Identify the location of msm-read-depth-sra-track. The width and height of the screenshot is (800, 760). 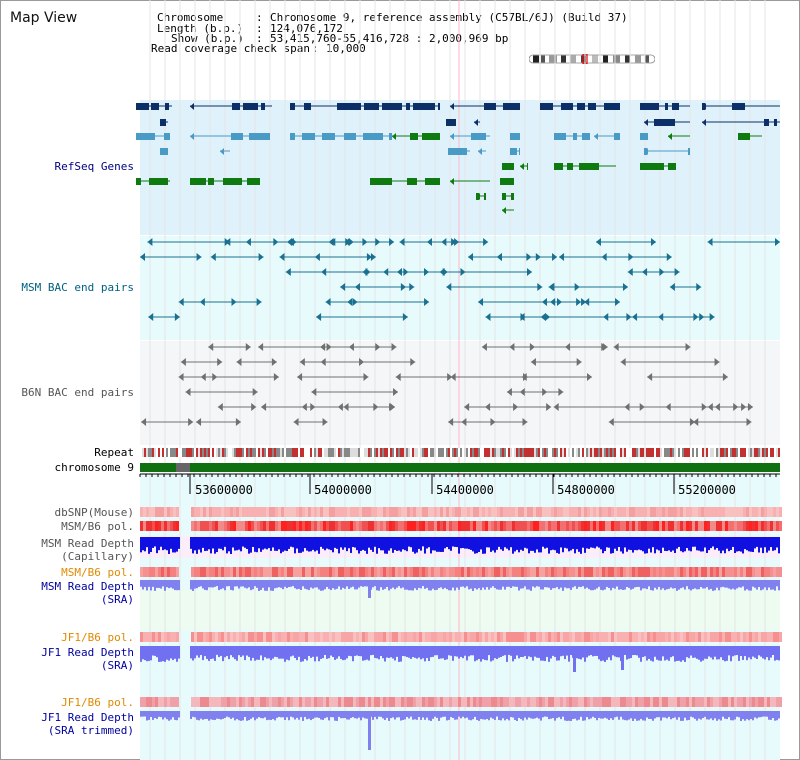
(460, 589).